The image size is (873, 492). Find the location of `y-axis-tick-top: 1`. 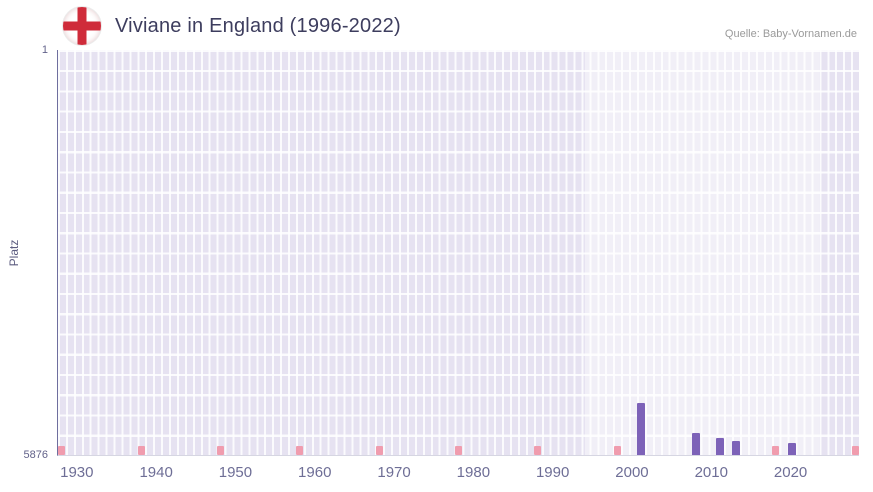

y-axis-tick-top: 1 is located at coordinates (44, 50).